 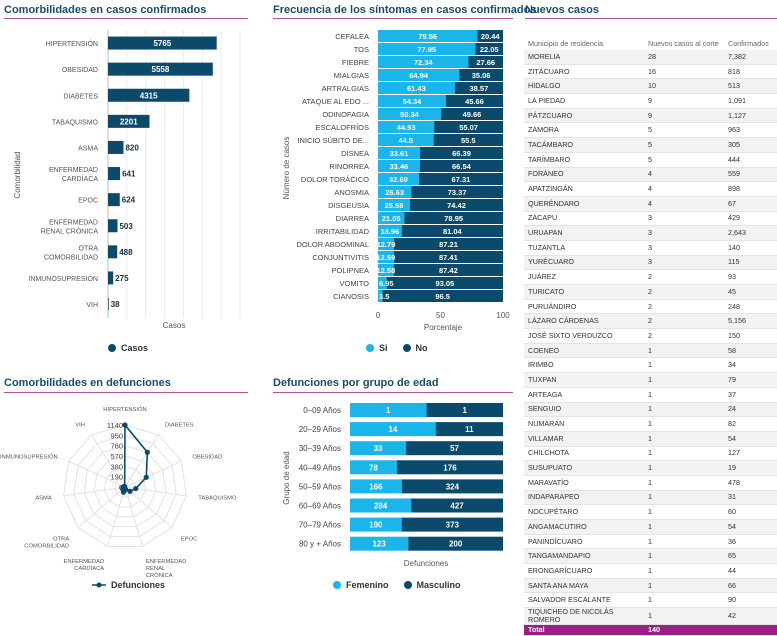 What do you see at coordinates (650, 395) in the screenshot?
I see `table-row: ARTEAGA 1 37` at bounding box center [650, 395].